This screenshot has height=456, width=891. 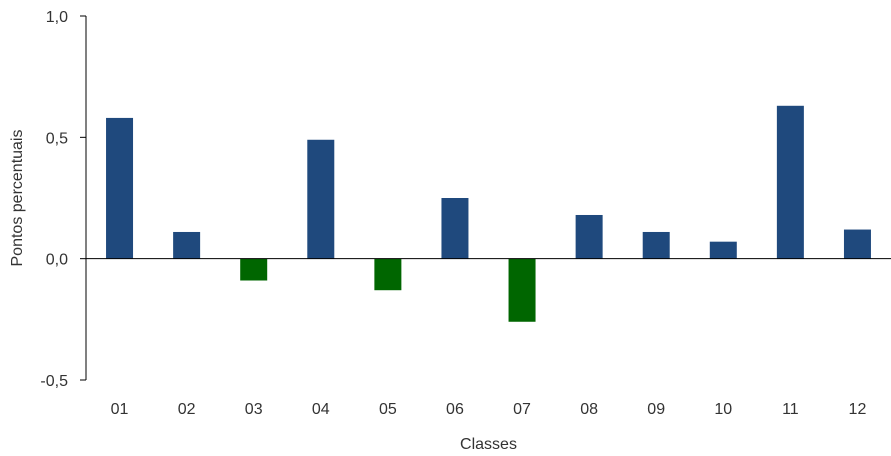 I want to click on x-tick-label-07: 07, so click(x=522, y=409).